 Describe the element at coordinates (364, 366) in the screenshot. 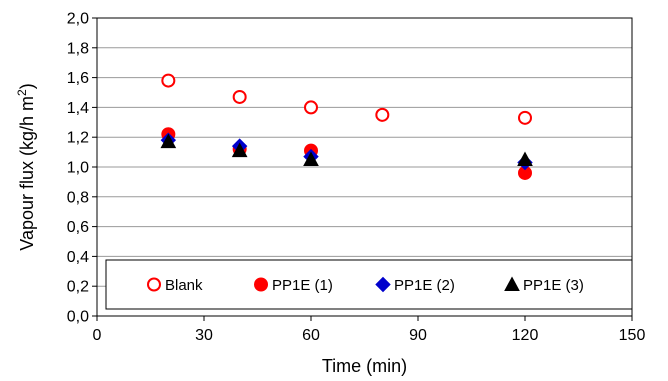

I see `x-axis-title: Time (min)` at that location.